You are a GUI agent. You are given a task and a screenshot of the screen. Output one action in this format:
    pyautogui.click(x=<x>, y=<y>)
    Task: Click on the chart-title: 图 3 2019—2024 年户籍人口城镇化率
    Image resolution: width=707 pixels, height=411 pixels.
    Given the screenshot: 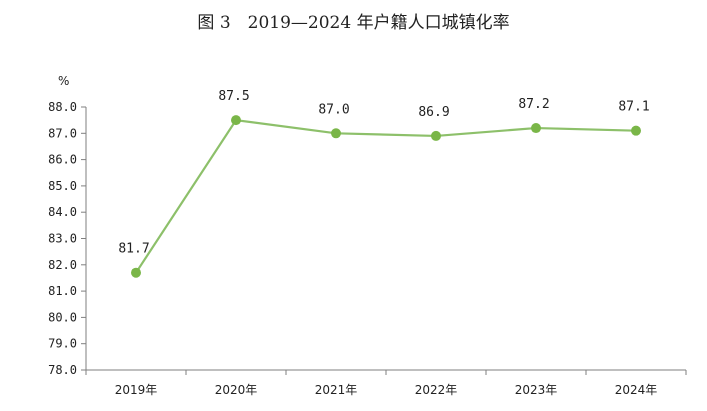 What is the action you would take?
    pyautogui.click(x=353, y=23)
    